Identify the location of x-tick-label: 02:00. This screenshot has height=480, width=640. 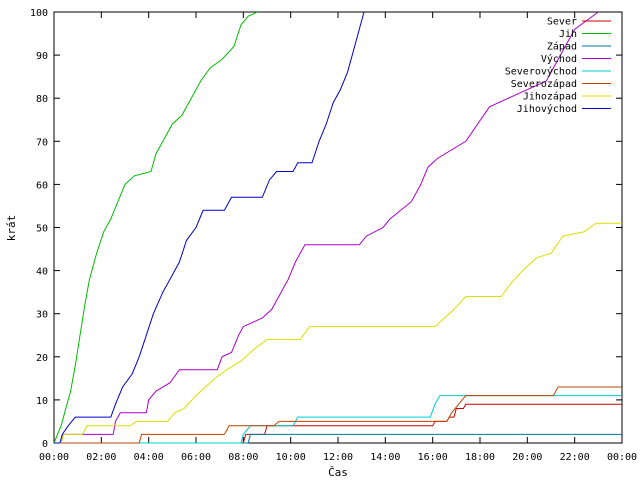
(101, 457).